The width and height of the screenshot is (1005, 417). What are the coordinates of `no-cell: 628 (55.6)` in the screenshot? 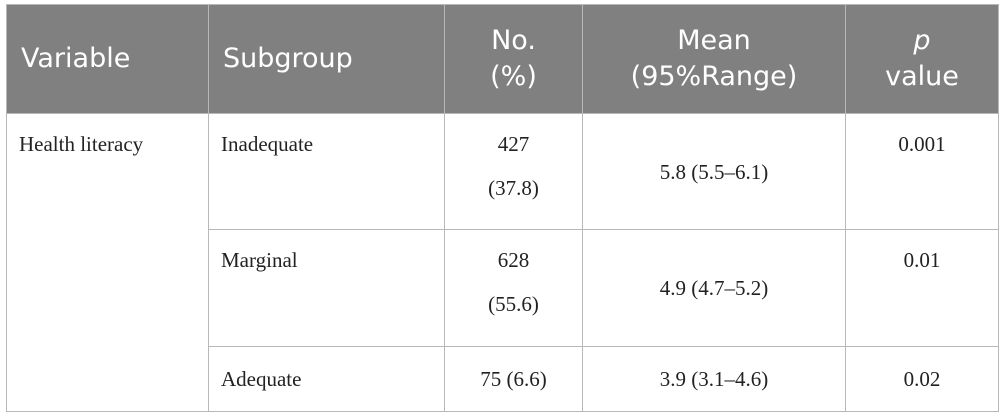 It's located at (513, 288).